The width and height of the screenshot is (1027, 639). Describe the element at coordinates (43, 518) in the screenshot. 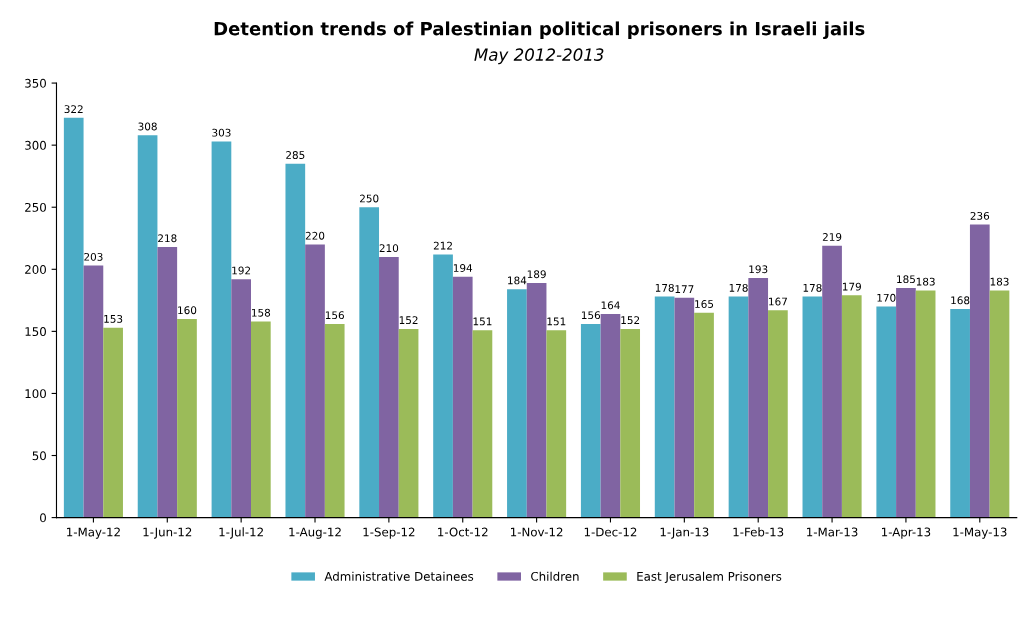

I see `y-tick-label: 0` at that location.